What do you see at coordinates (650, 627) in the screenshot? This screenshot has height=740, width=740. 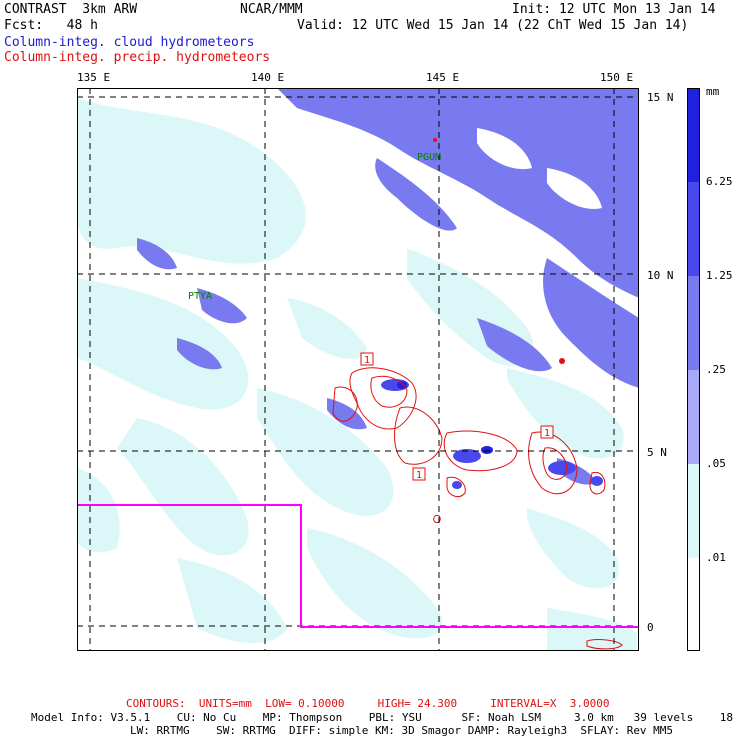 I see `lat-label-0: 0` at bounding box center [650, 627].